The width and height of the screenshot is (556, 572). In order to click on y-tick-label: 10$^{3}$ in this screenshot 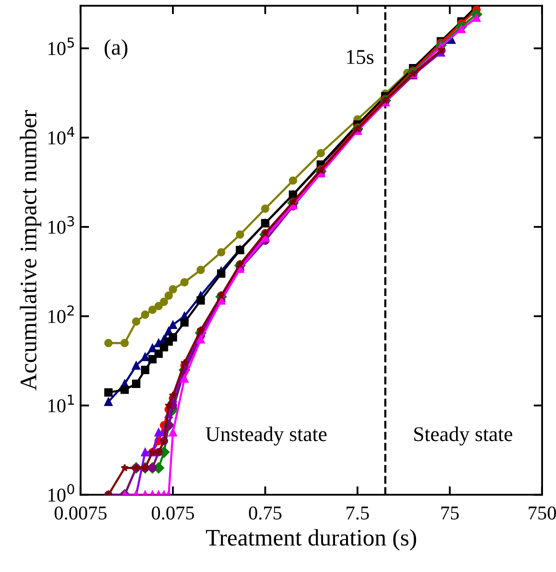, I will do `click(61, 225)`.